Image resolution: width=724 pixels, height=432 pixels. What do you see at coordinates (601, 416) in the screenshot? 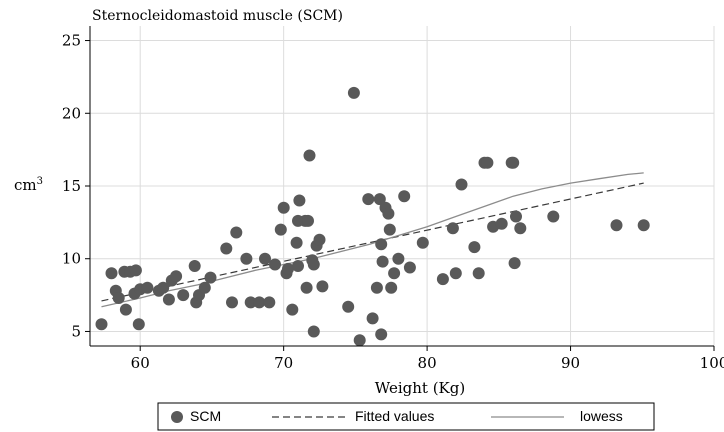
I see `legend-label-lowess: lowess` at bounding box center [601, 416].